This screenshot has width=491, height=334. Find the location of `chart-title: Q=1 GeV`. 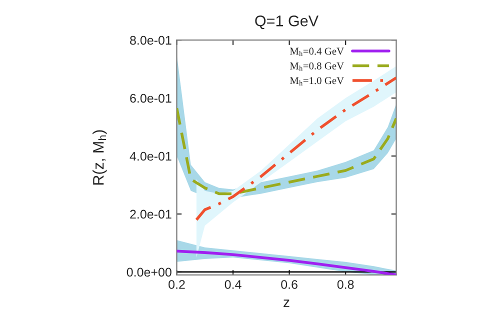

chart-title: Q=1 GeV is located at coordinates (286, 23).